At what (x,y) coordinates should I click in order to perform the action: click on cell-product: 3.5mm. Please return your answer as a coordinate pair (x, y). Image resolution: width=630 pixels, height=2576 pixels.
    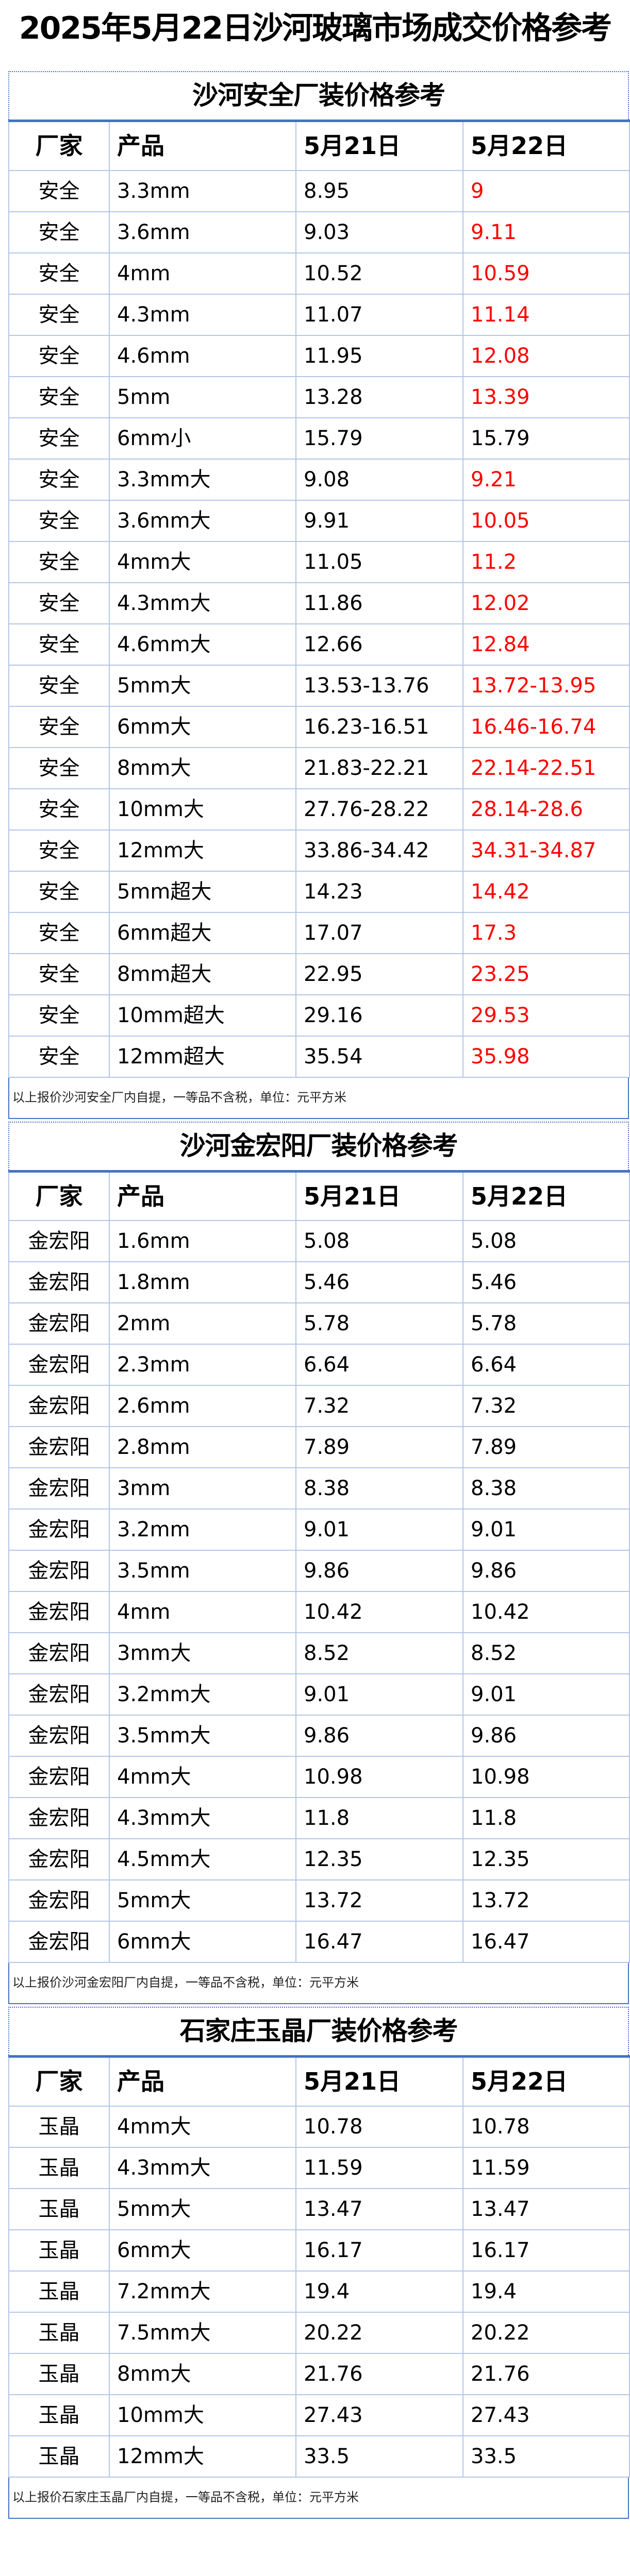
    Looking at the image, I should click on (202, 1571).